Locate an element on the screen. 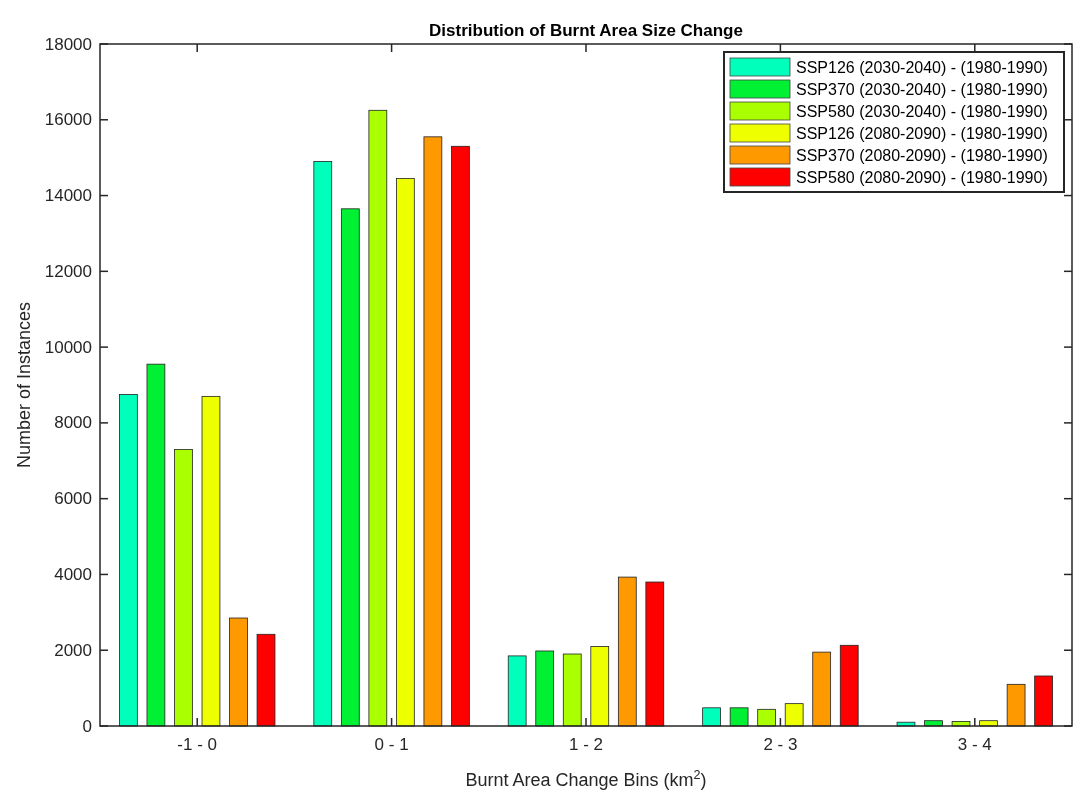 This screenshot has width=1086, height=801. y-tick-label: 2000 is located at coordinates (73, 650).